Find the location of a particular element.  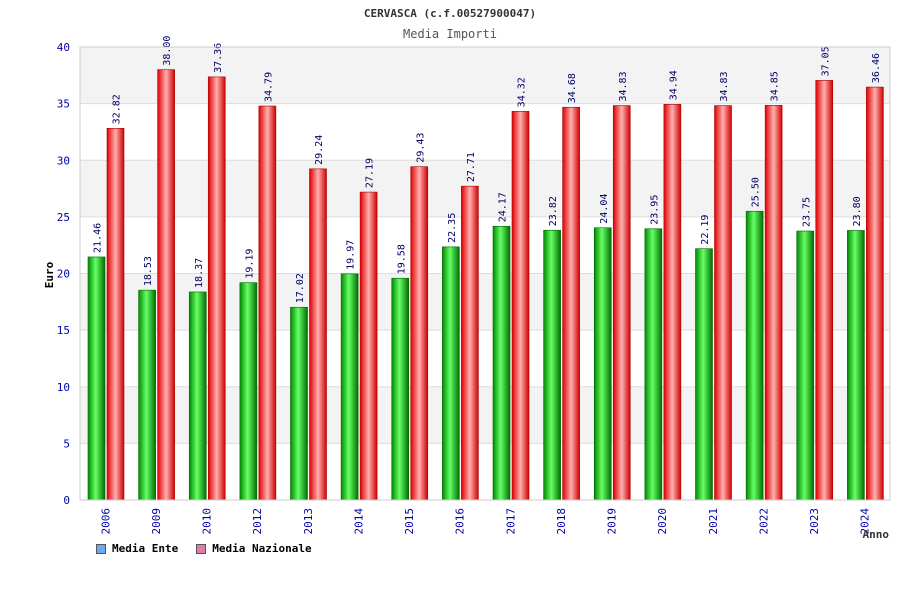

data-label-media-nazionale-2019: 34.83 is located at coordinates (623, 86).